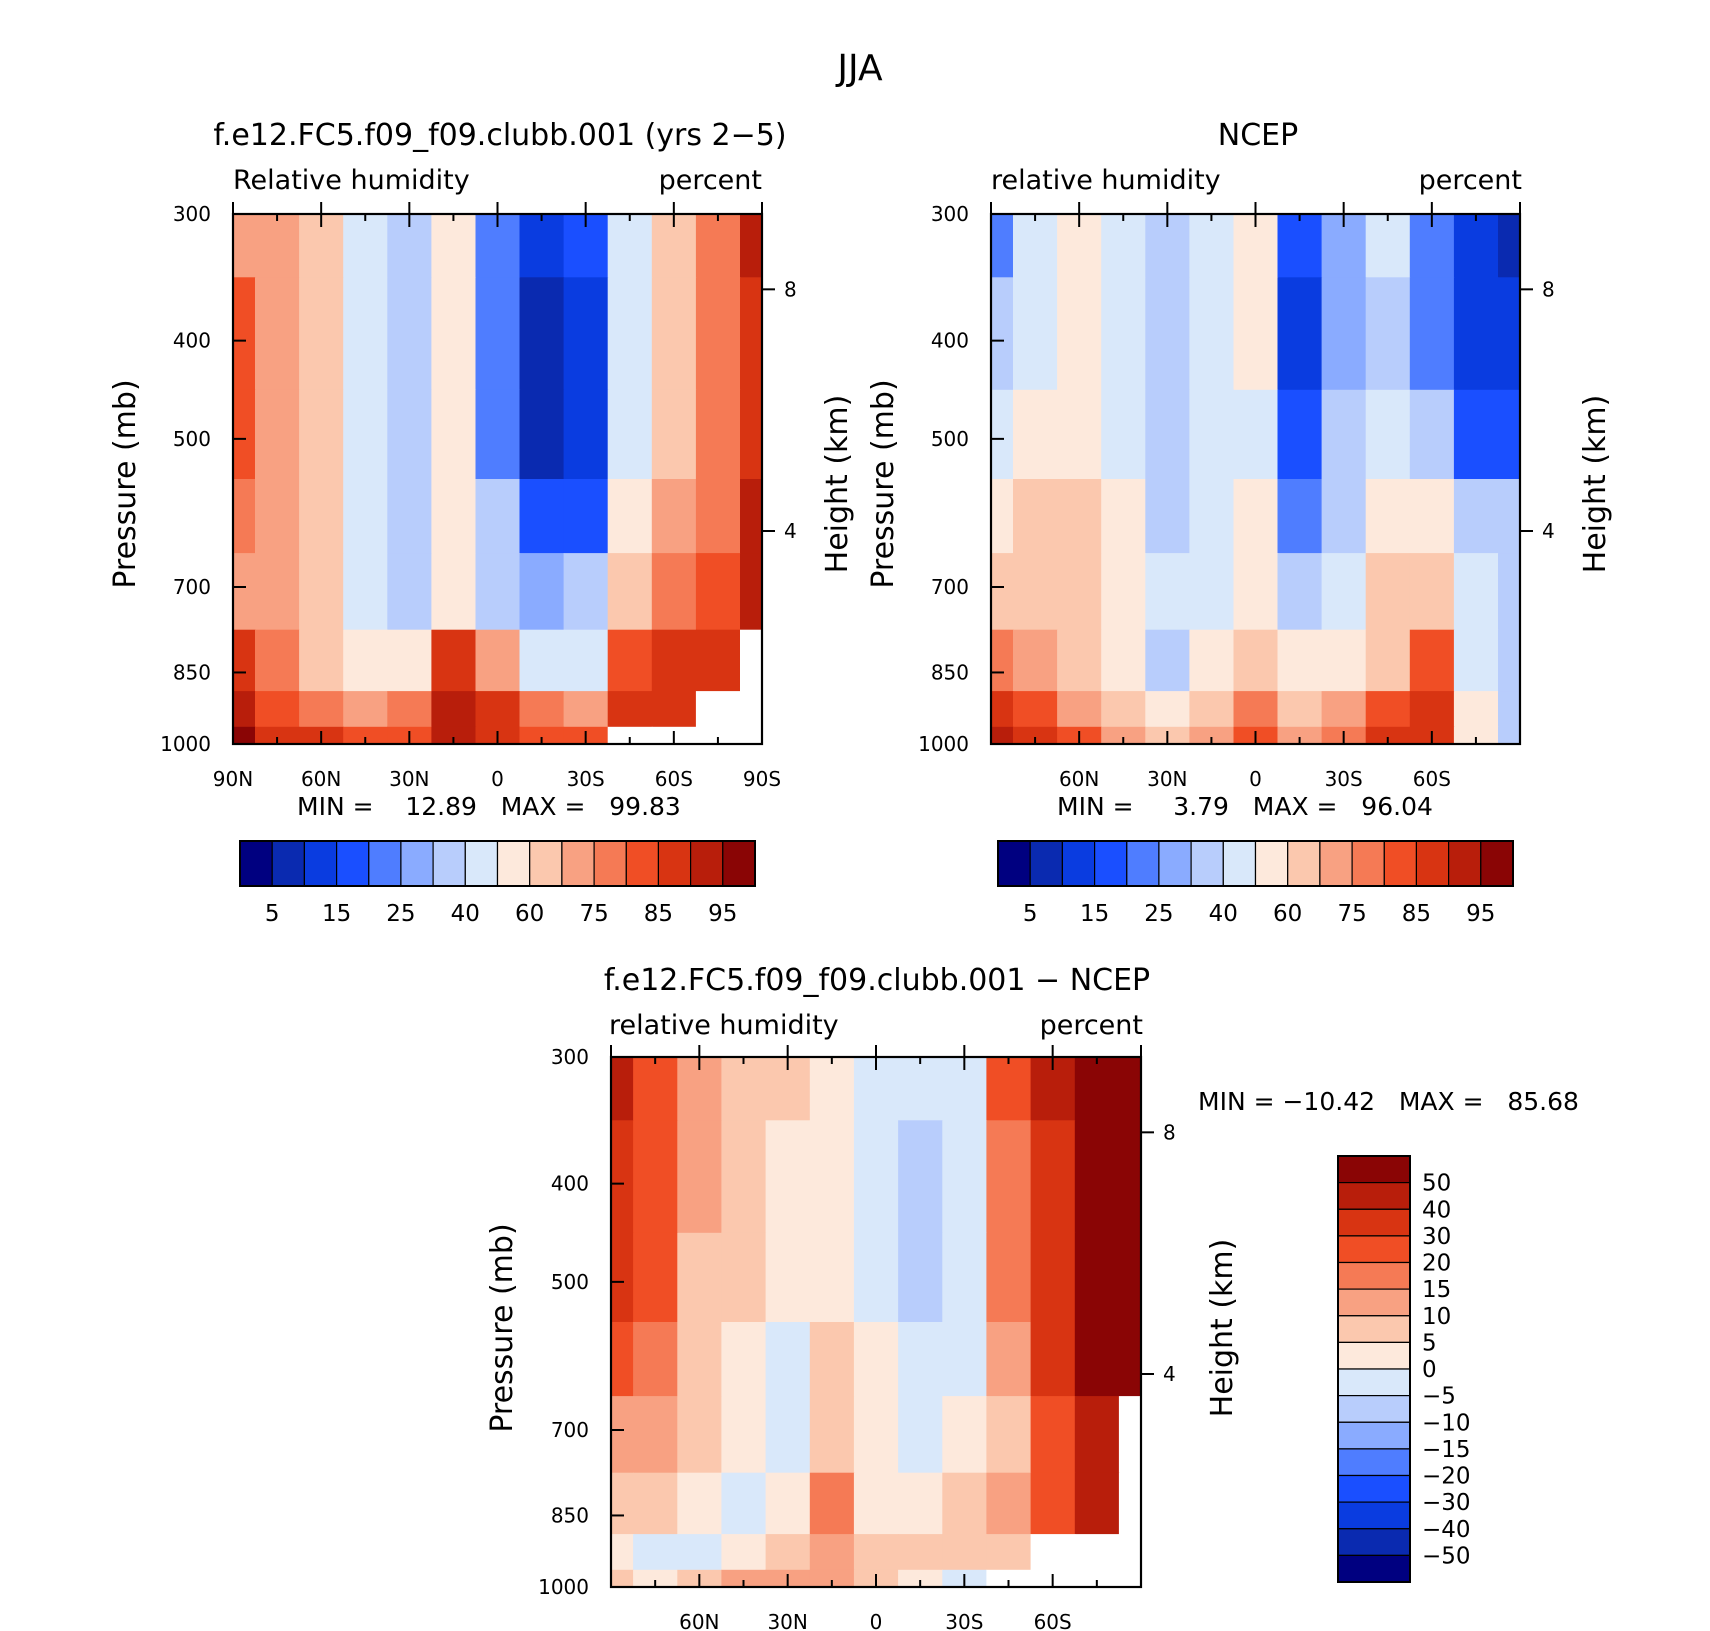  I want to click on obs-colorbar-box, so click(1464, 863).